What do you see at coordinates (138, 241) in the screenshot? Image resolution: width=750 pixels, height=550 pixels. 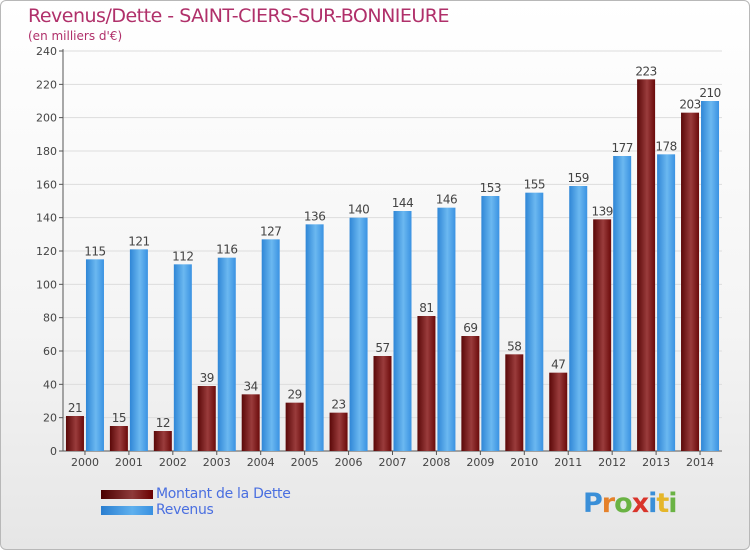 I see `data-label-revenus: 121` at bounding box center [138, 241].